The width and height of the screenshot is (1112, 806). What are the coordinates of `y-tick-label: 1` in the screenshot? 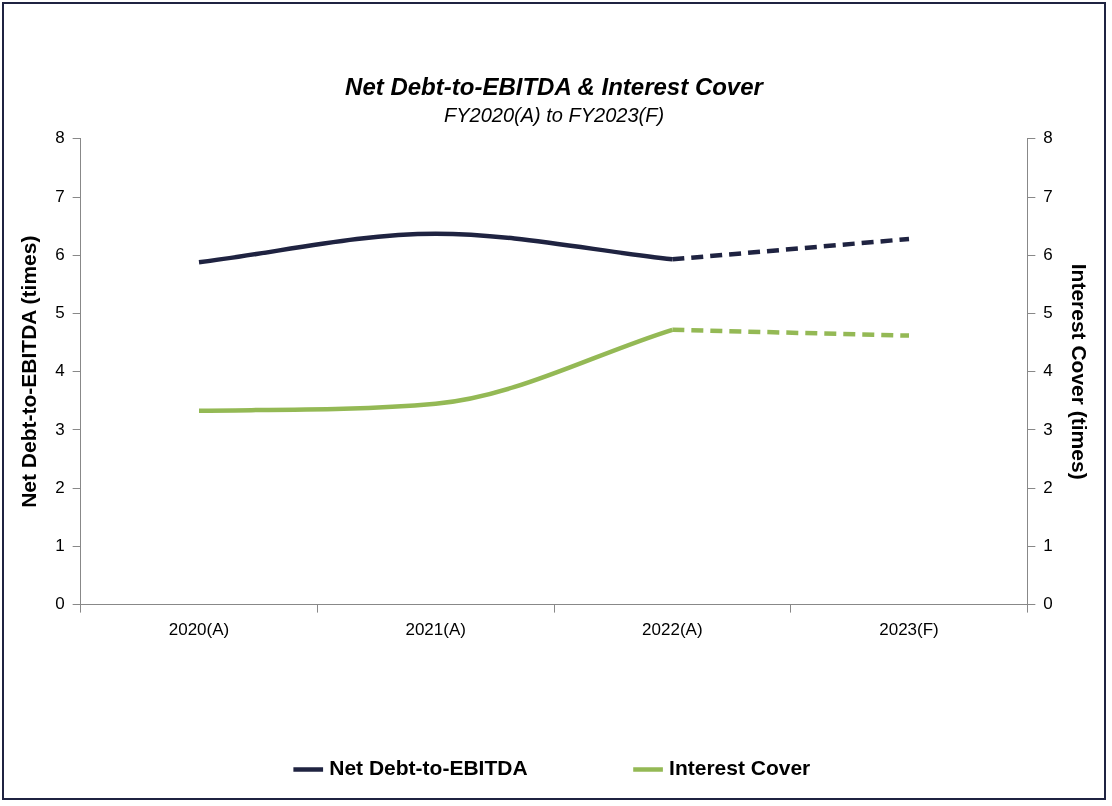 It's located at (60, 546).